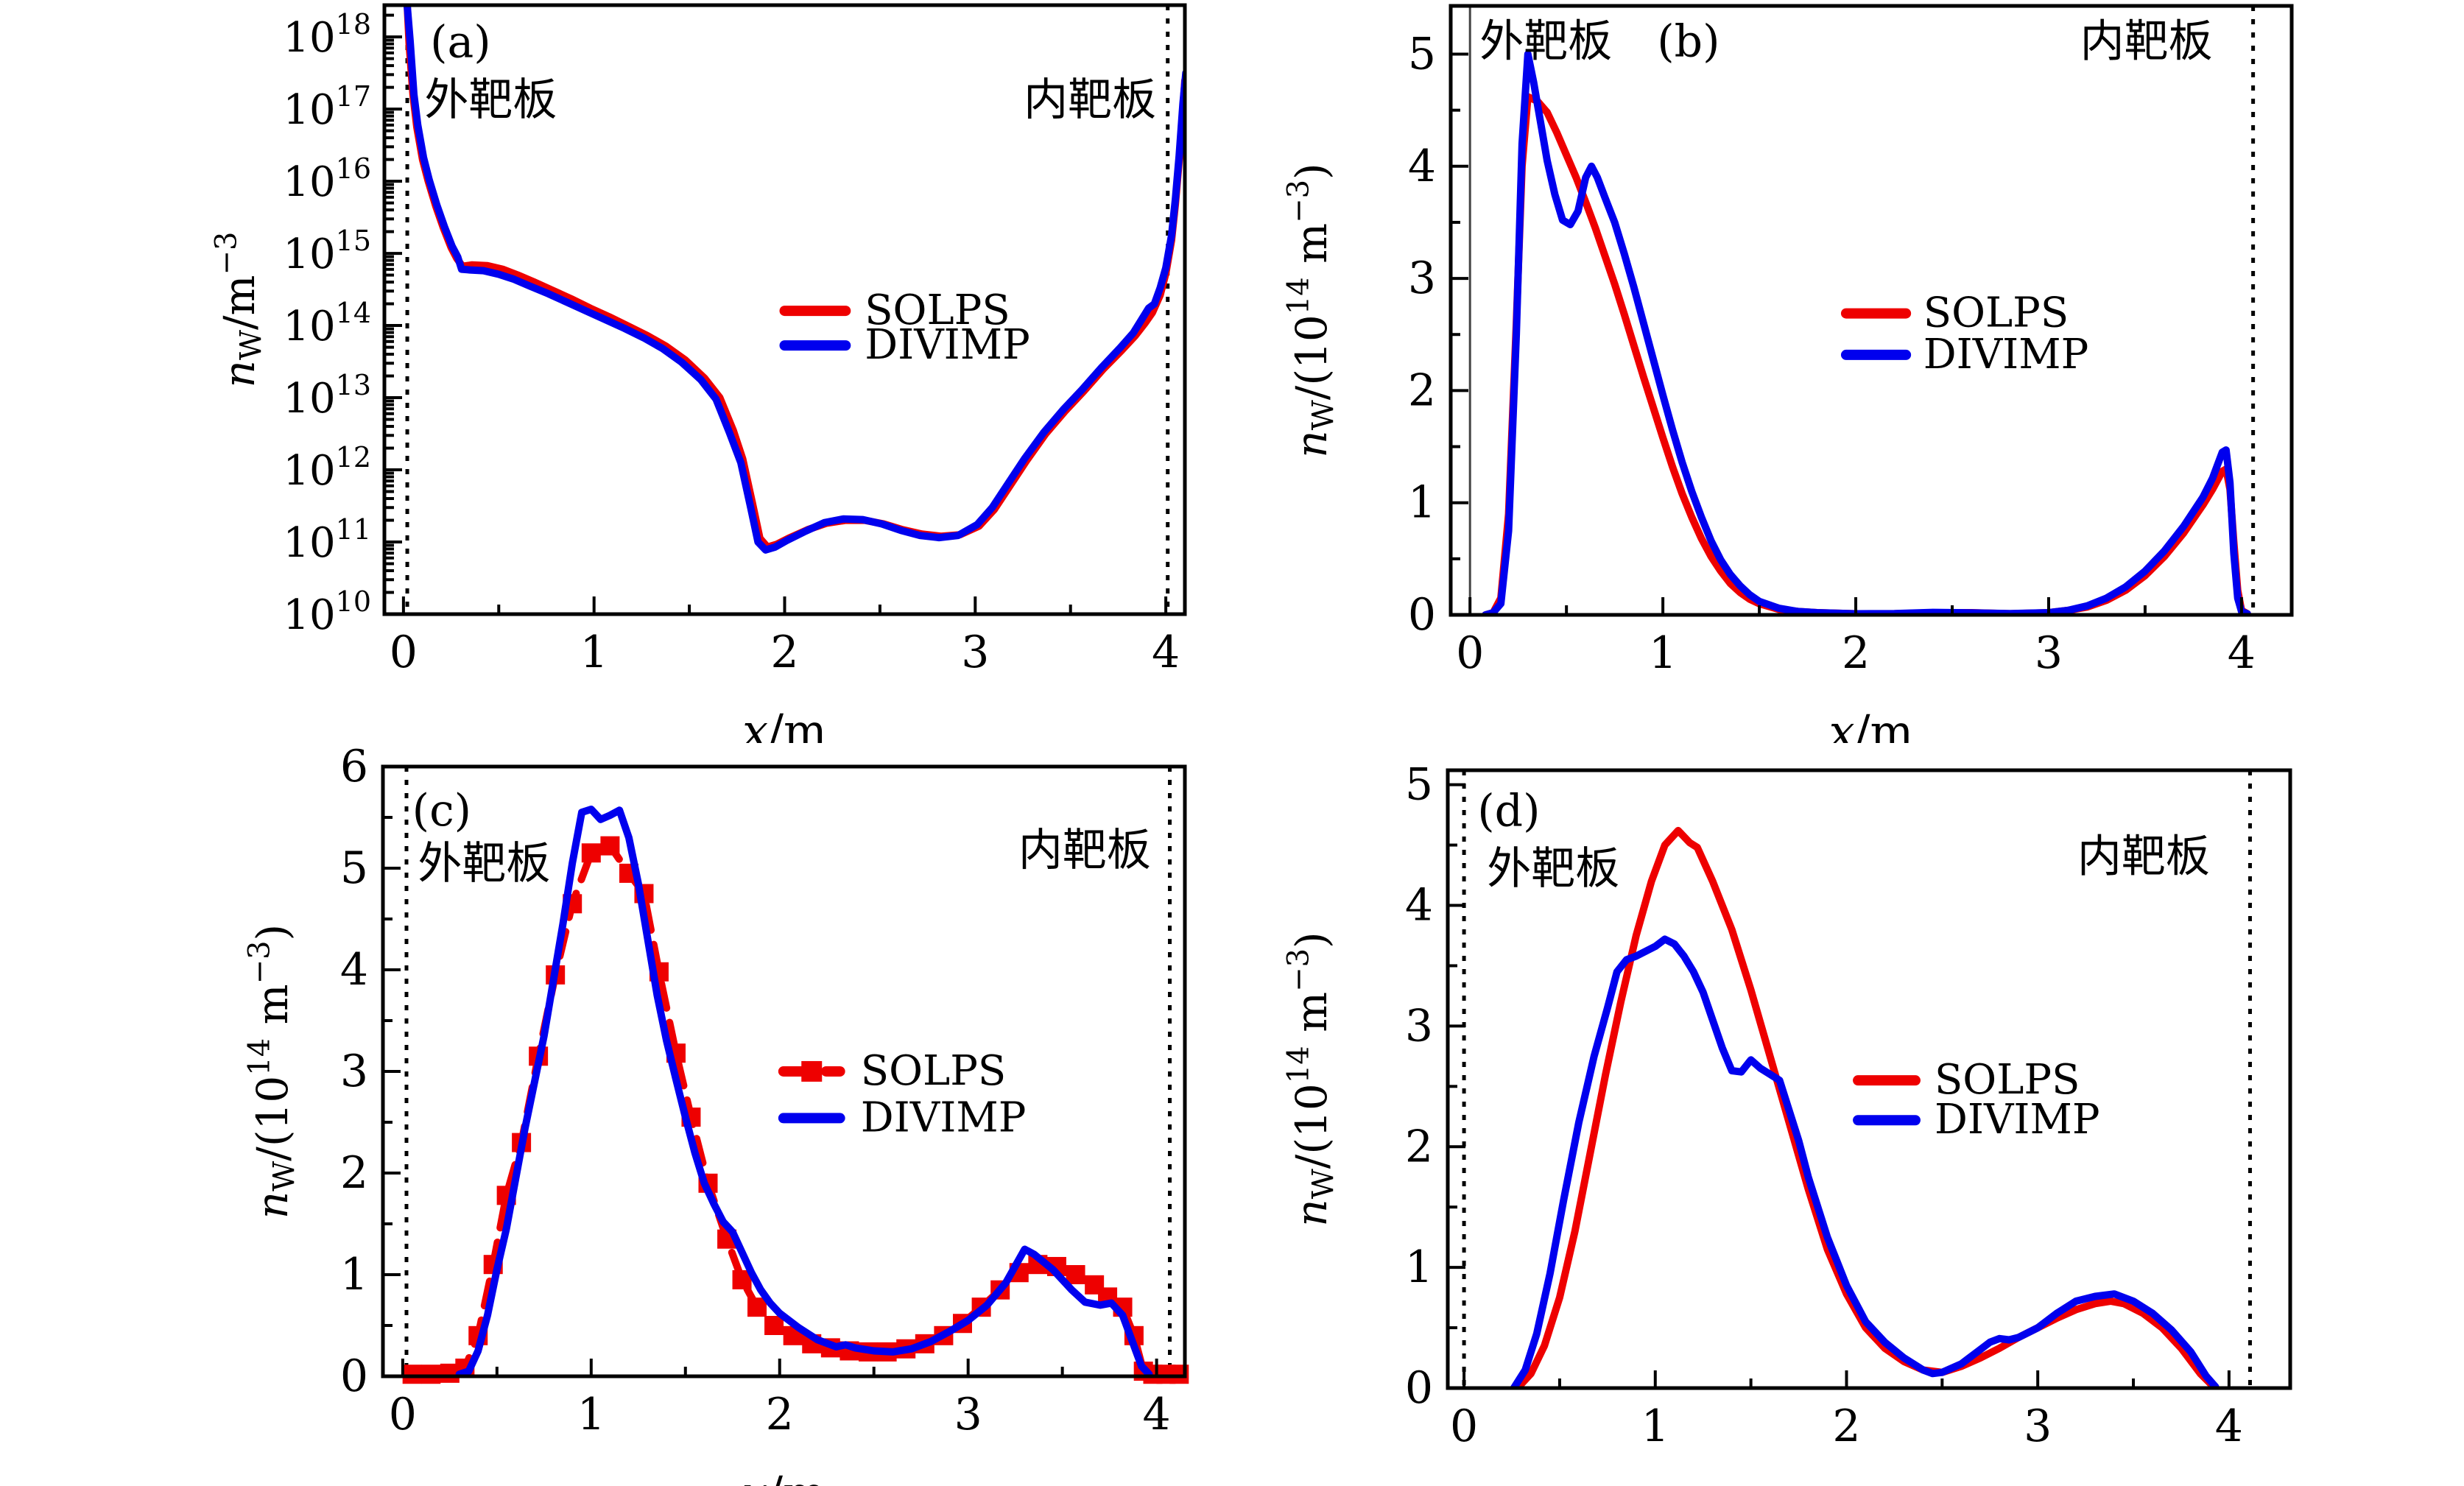 The image size is (2464, 1486). What do you see at coordinates (327, 251) in the screenshot?
I see `y-tick-label: 1015` at bounding box center [327, 251].